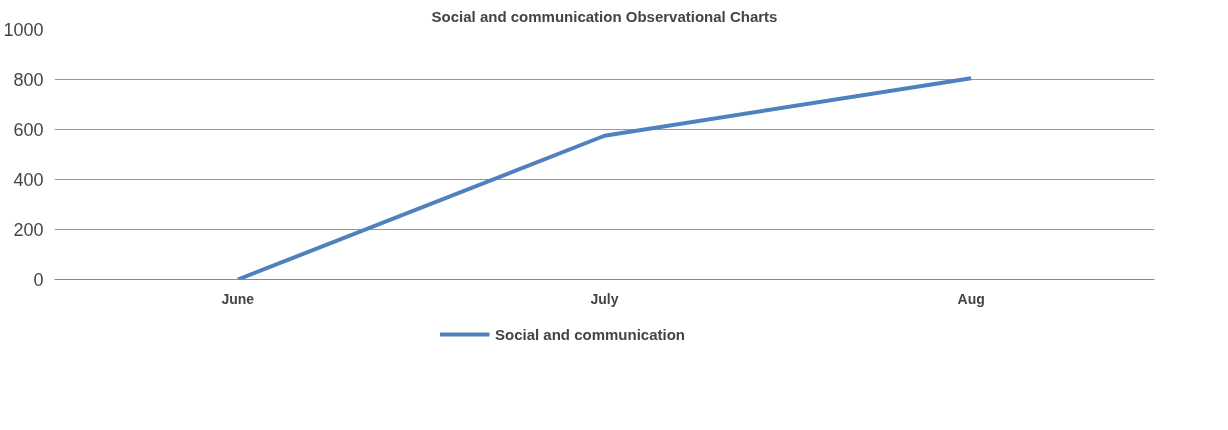 The height and width of the screenshot is (430, 1228). What do you see at coordinates (238, 298) in the screenshot?
I see `x-tick-label: June` at bounding box center [238, 298].